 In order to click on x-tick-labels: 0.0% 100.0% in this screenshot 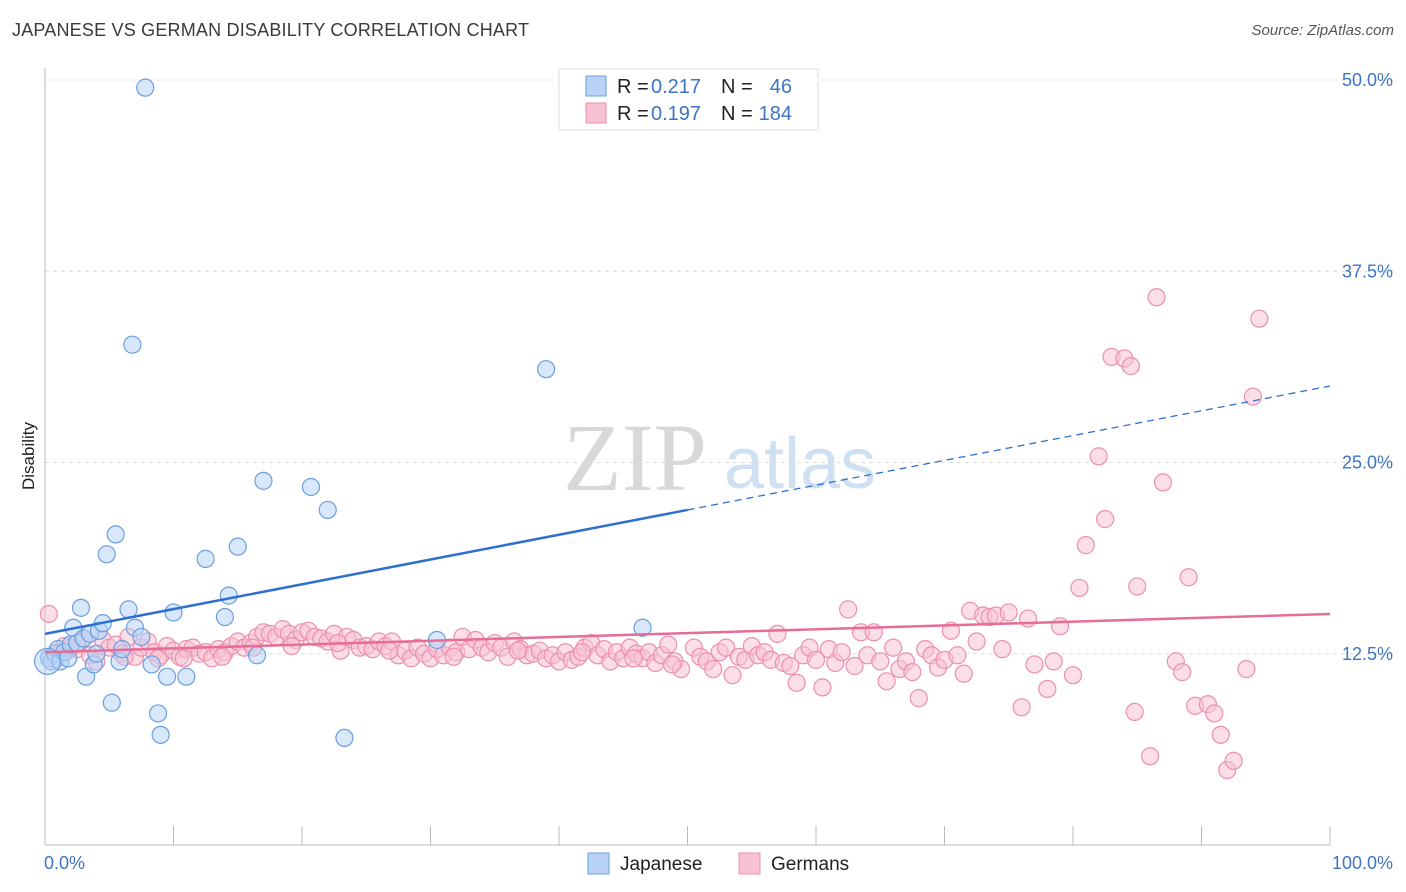, I will do `click(718, 863)`.